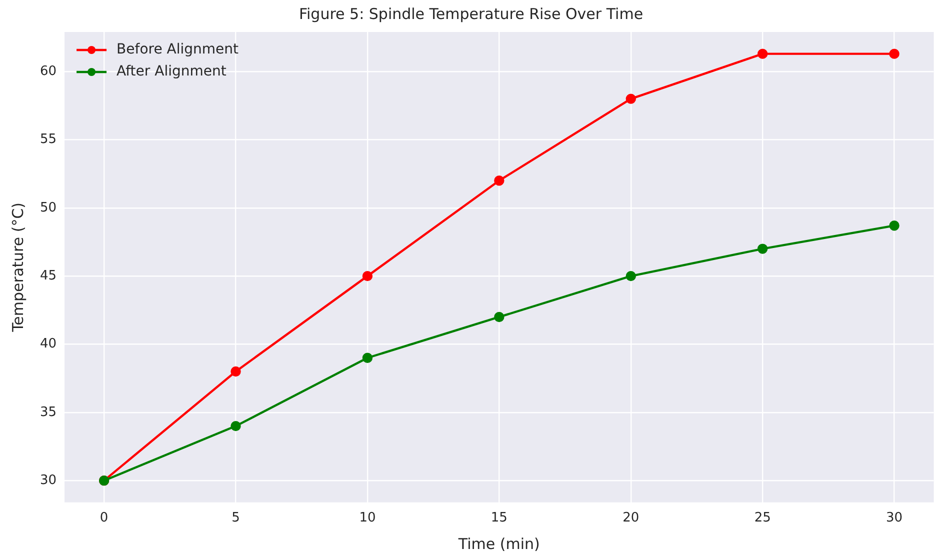 Image resolution: width=940 pixels, height=560 pixels. I want to click on x-tick-label: 30, so click(894, 518).